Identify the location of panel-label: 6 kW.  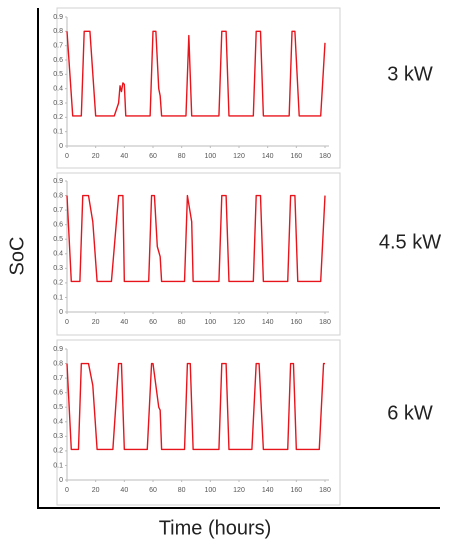
(410, 413).